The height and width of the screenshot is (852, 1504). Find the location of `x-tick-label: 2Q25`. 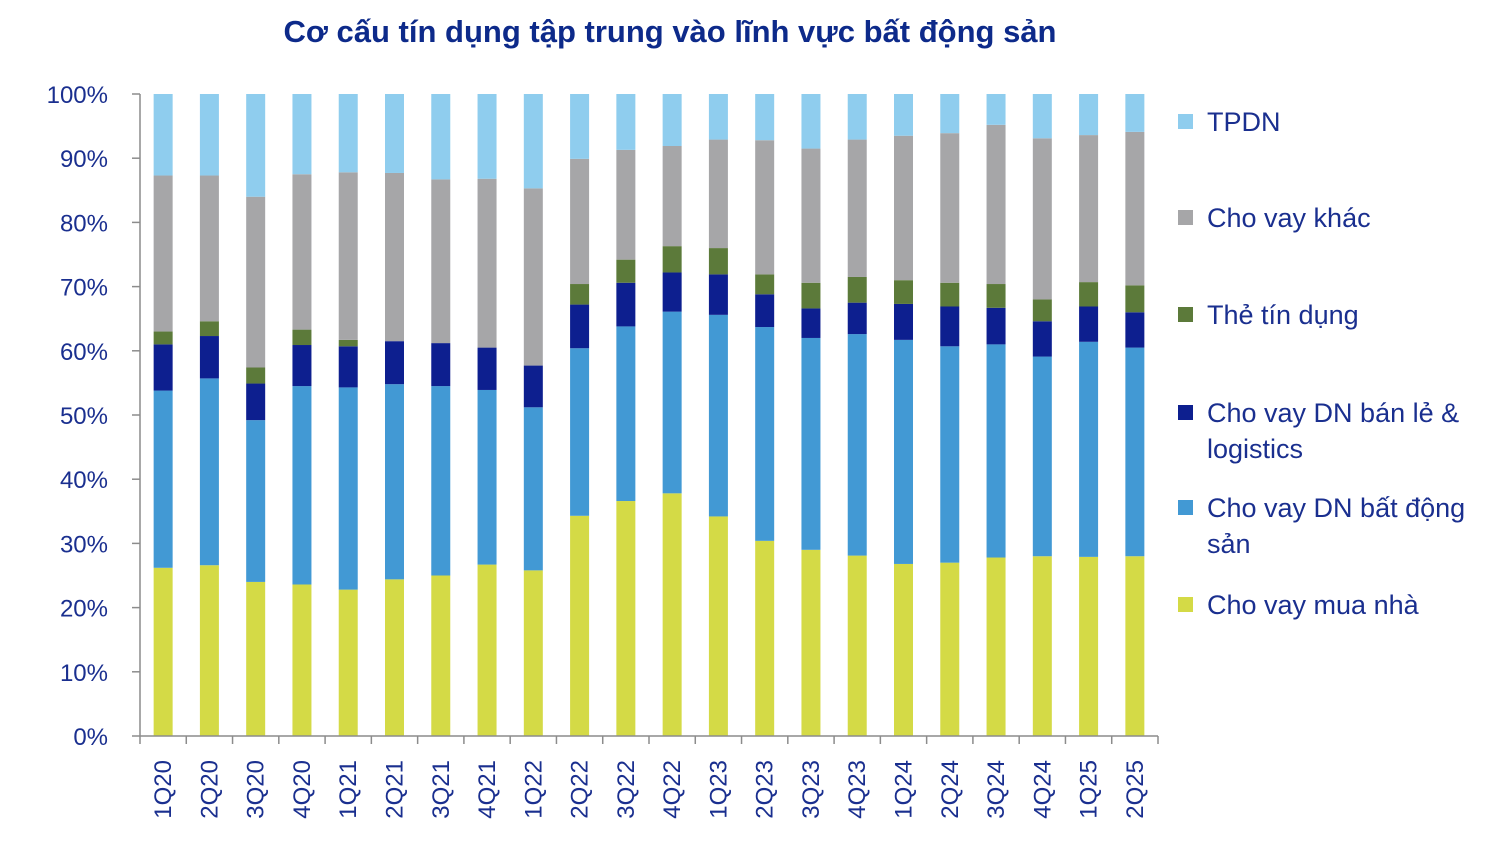

x-tick-label: 2Q25 is located at coordinates (1135, 789).